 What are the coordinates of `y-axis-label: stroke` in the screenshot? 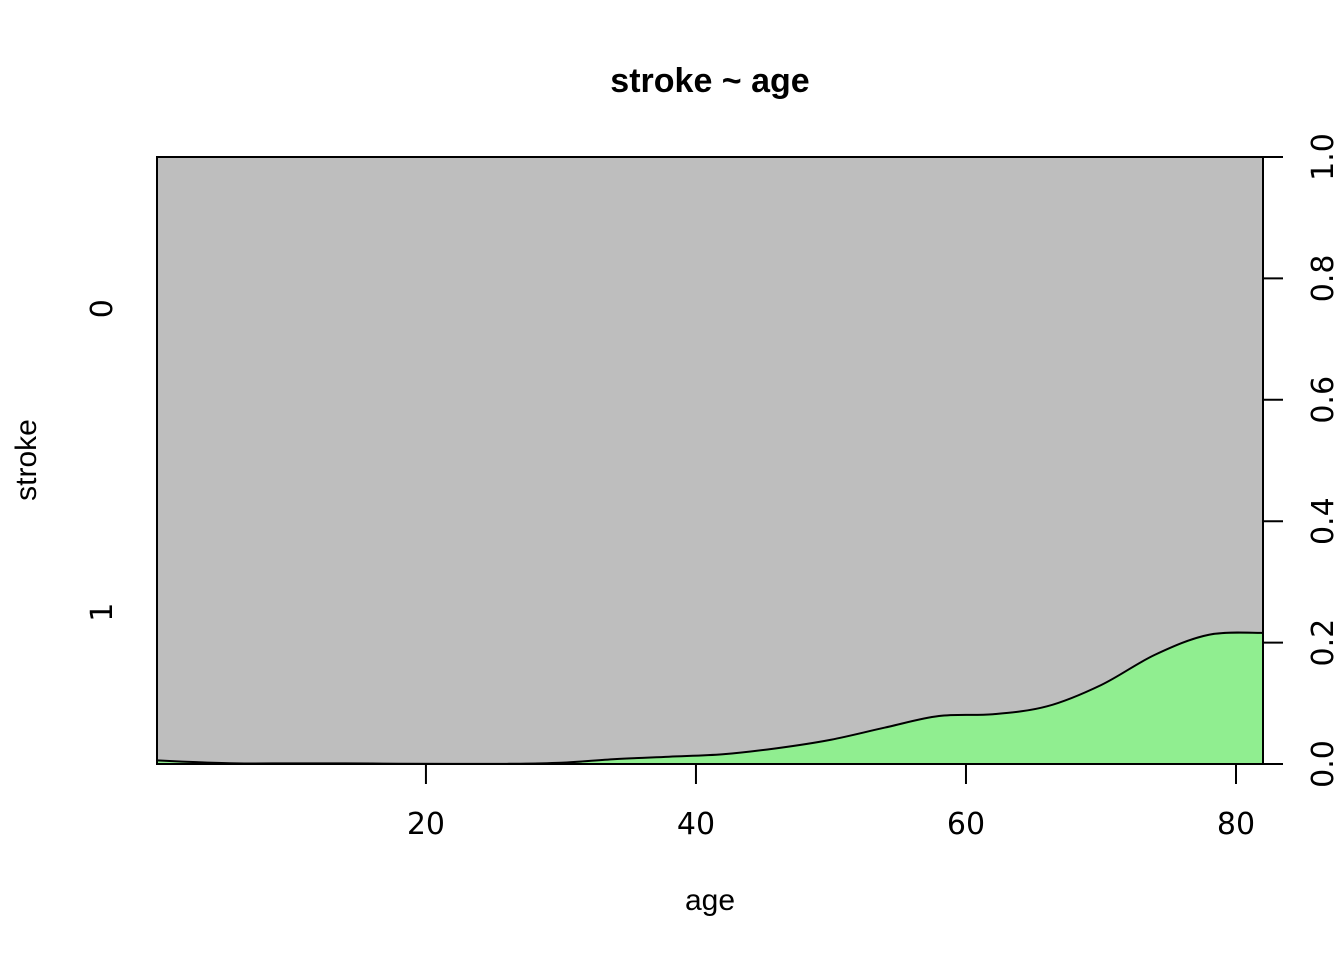 It's located at (26, 460).